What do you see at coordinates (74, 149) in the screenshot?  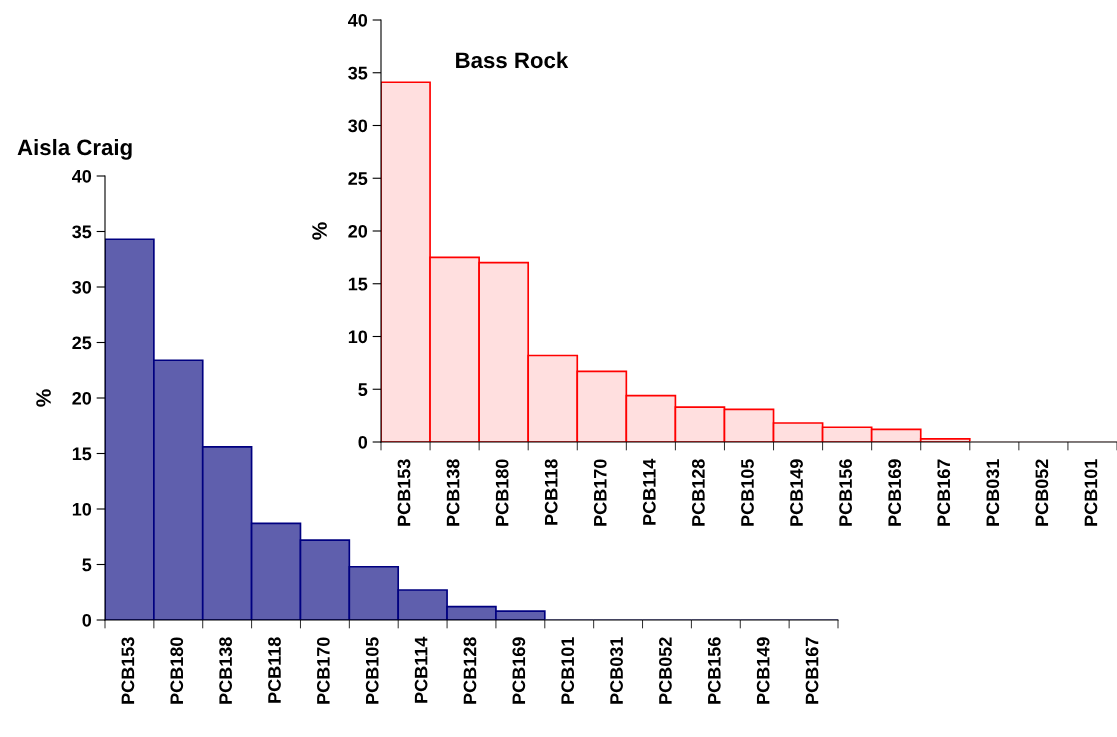 I see `chart-title: Aisla Craig` at bounding box center [74, 149].